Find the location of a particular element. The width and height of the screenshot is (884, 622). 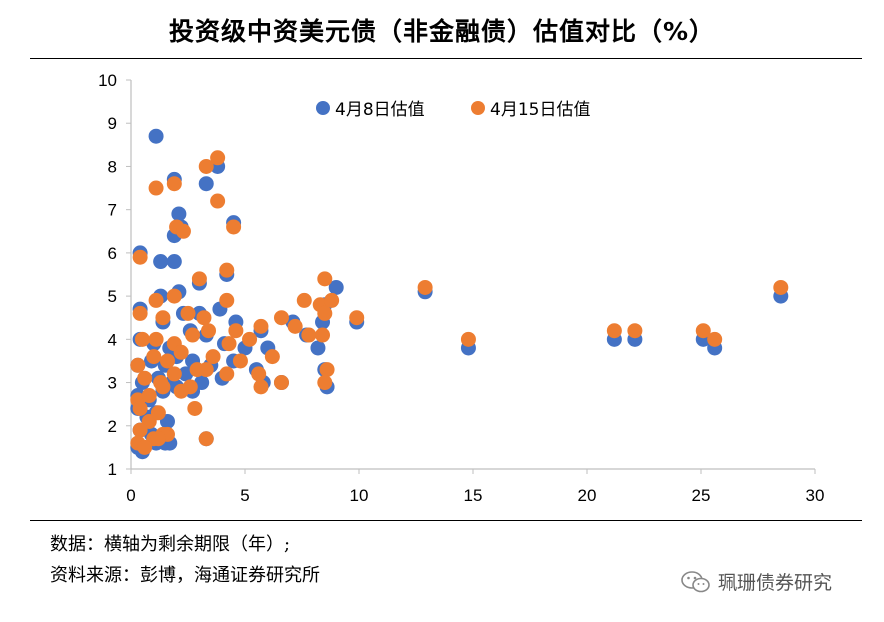

legend-label: 4月8日估值 is located at coordinates (380, 110).